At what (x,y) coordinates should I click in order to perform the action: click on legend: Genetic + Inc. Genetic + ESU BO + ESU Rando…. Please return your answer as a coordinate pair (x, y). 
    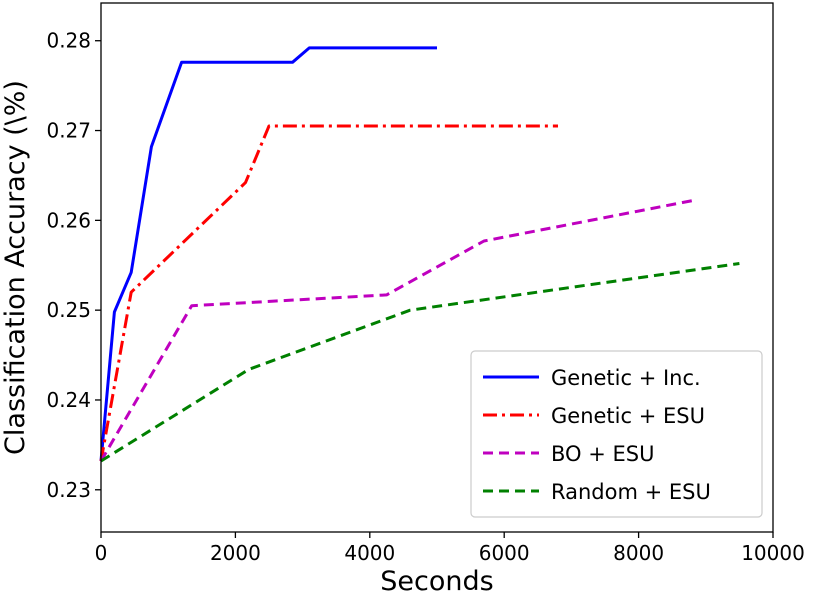
    Looking at the image, I should click on (616, 434).